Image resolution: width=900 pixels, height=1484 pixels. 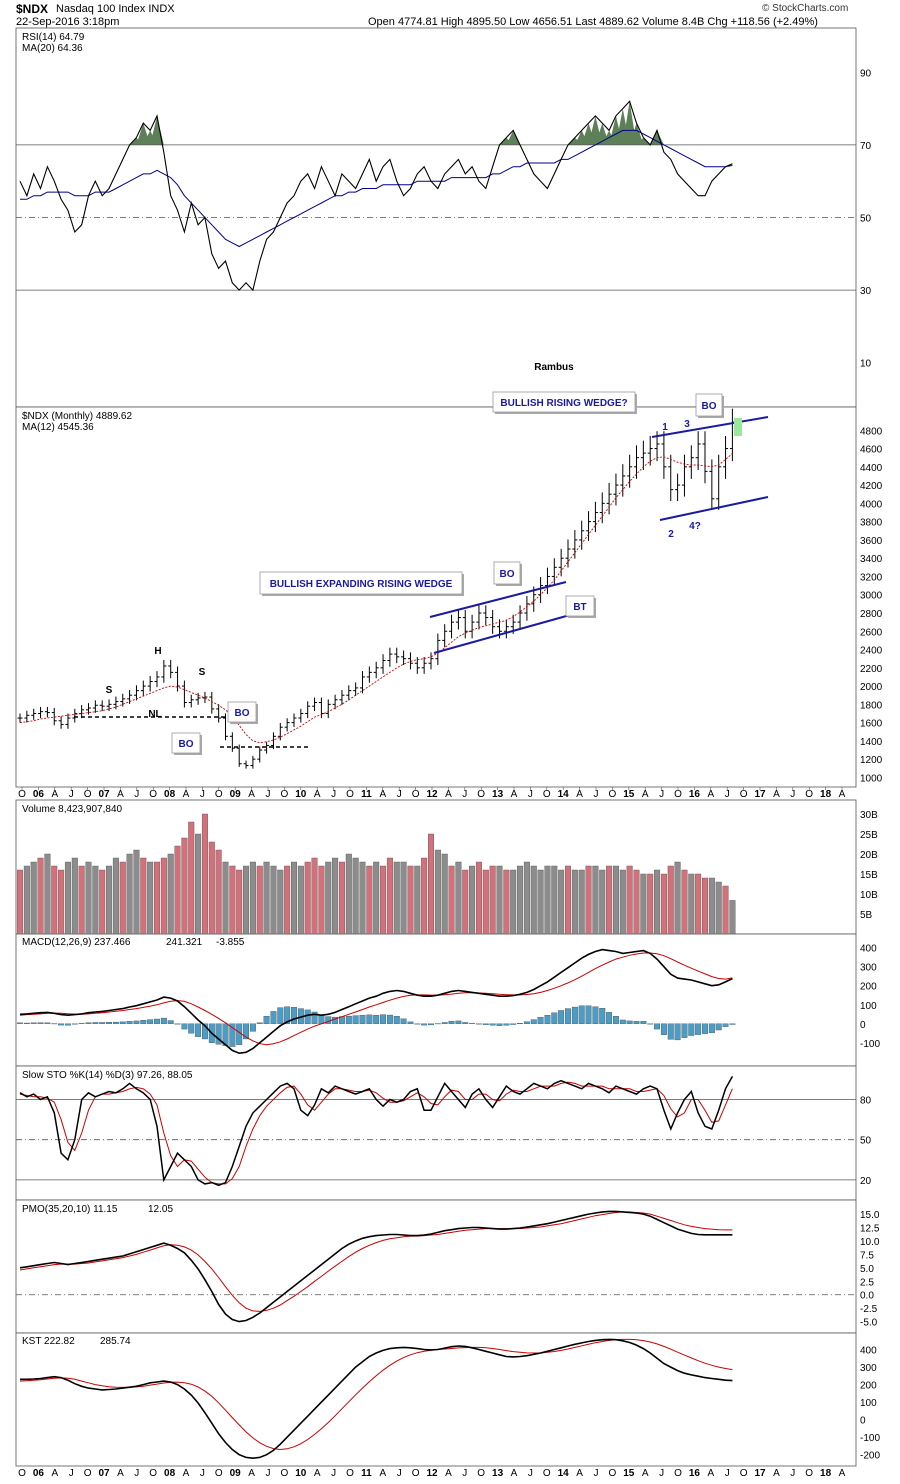 I want to click on price-tick-label: 1000, so click(x=871, y=778).